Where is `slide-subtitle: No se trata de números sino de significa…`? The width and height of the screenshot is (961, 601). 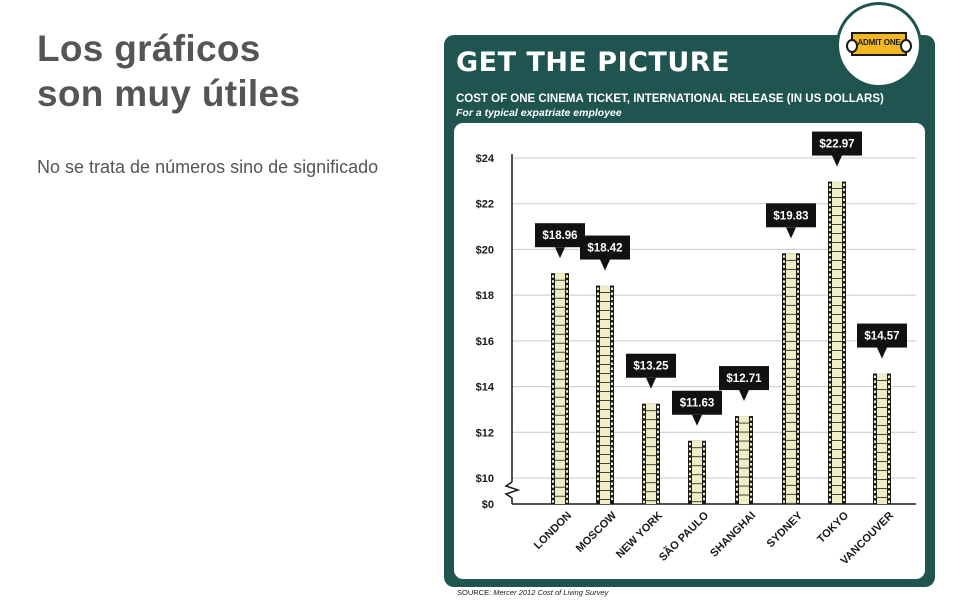
slide-subtitle: No se trata de números sino de significa… is located at coordinates (208, 167).